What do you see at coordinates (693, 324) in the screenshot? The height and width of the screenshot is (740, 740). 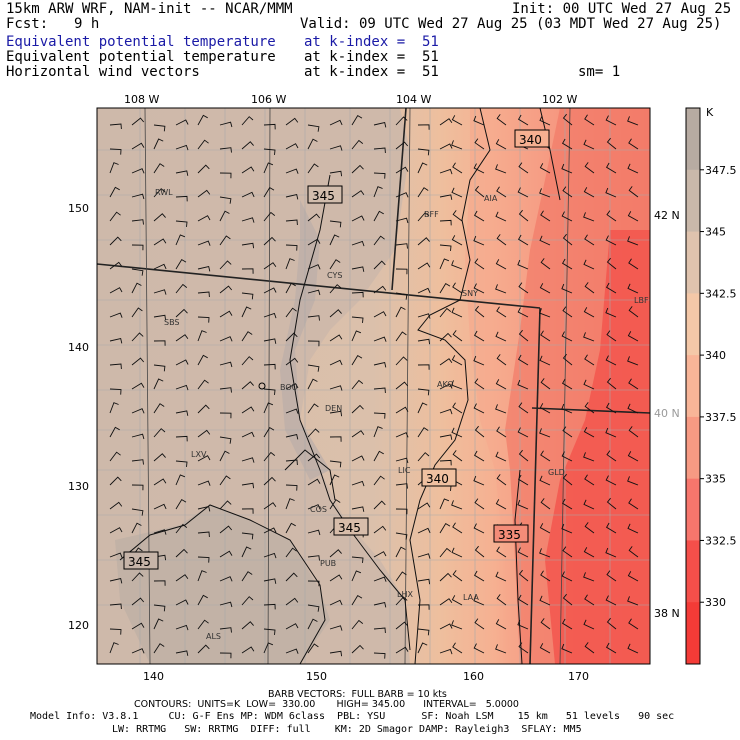 I see `colorbar-segment` at bounding box center [693, 324].